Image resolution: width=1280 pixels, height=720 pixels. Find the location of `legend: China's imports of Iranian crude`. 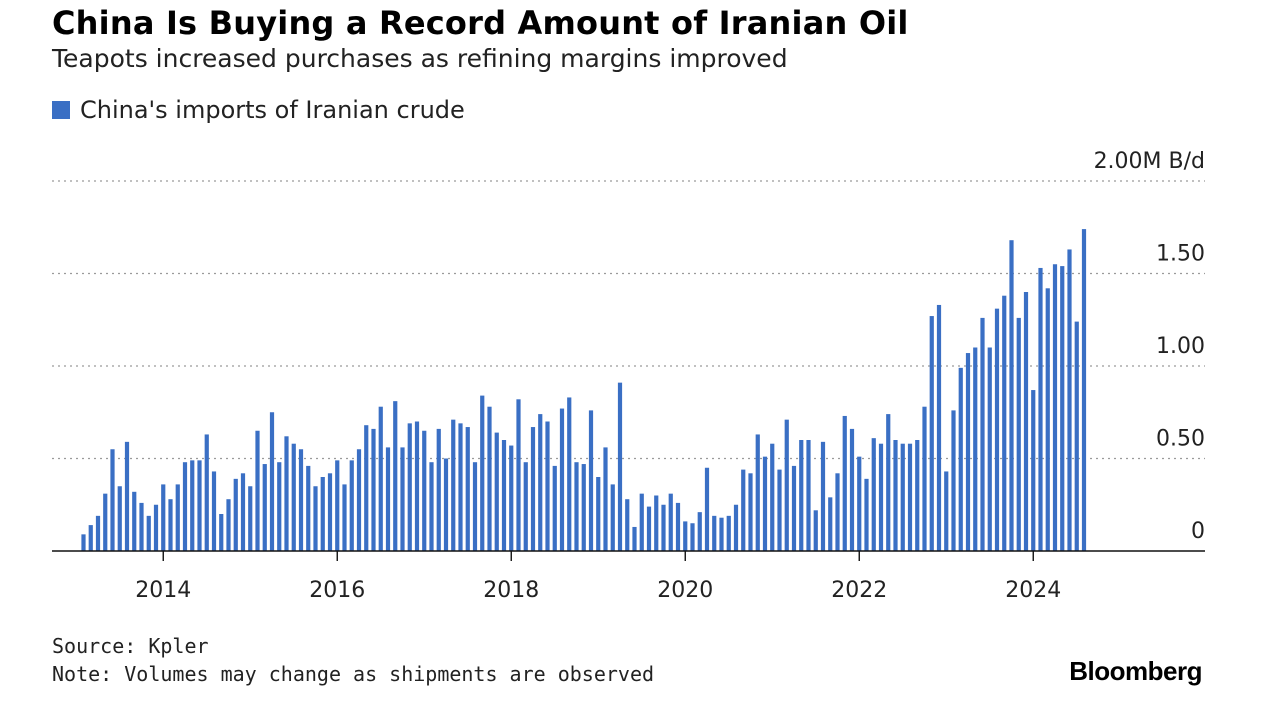

legend: China's imports of Iranian crude is located at coordinates (258, 110).